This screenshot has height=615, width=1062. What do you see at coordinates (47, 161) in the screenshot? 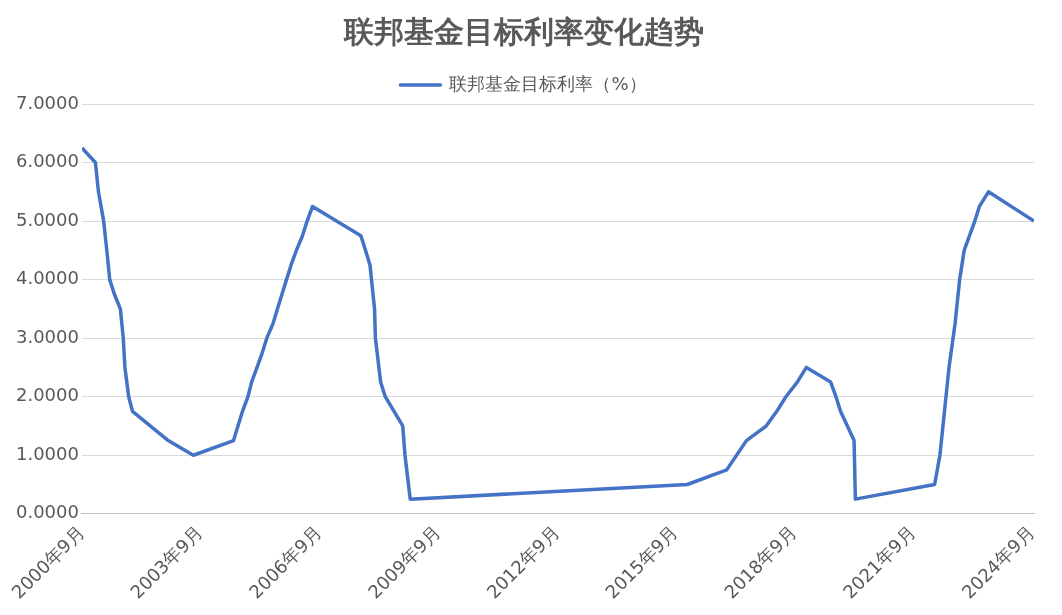
I see `y-tick-label: 6.0000` at bounding box center [47, 161].